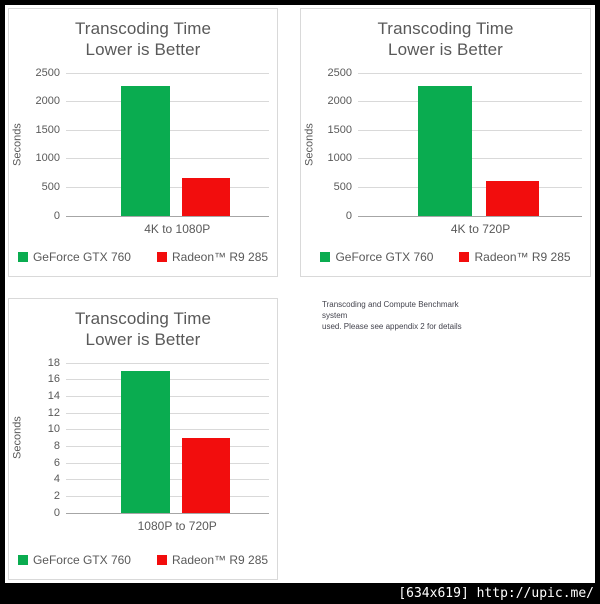 The height and width of the screenshot is (604, 600). I want to click on y-tick-label: 4, so click(56, 479).